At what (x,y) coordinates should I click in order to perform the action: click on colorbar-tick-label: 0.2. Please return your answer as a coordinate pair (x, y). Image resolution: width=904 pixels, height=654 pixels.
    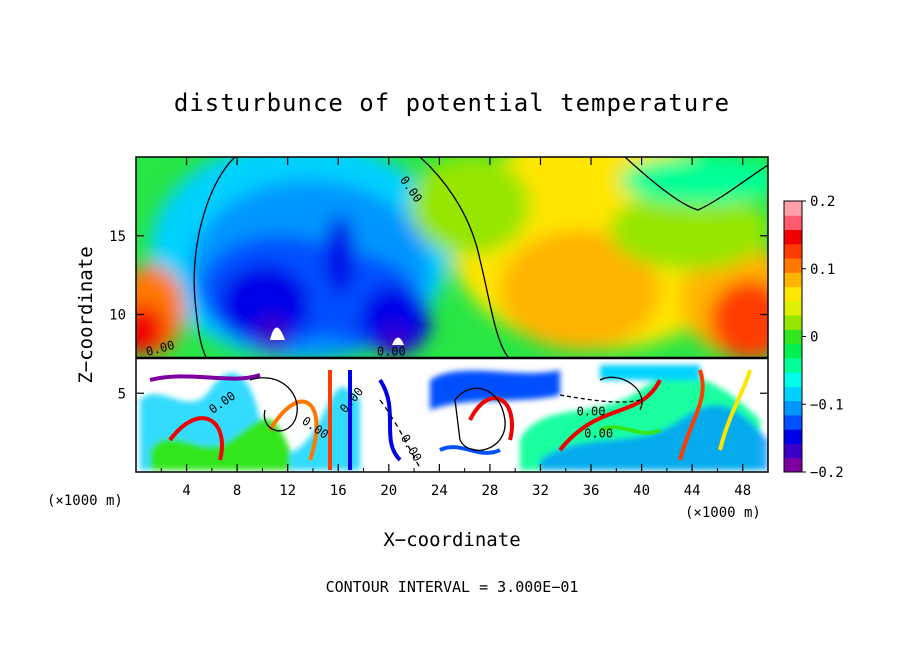
    Looking at the image, I should click on (822, 202).